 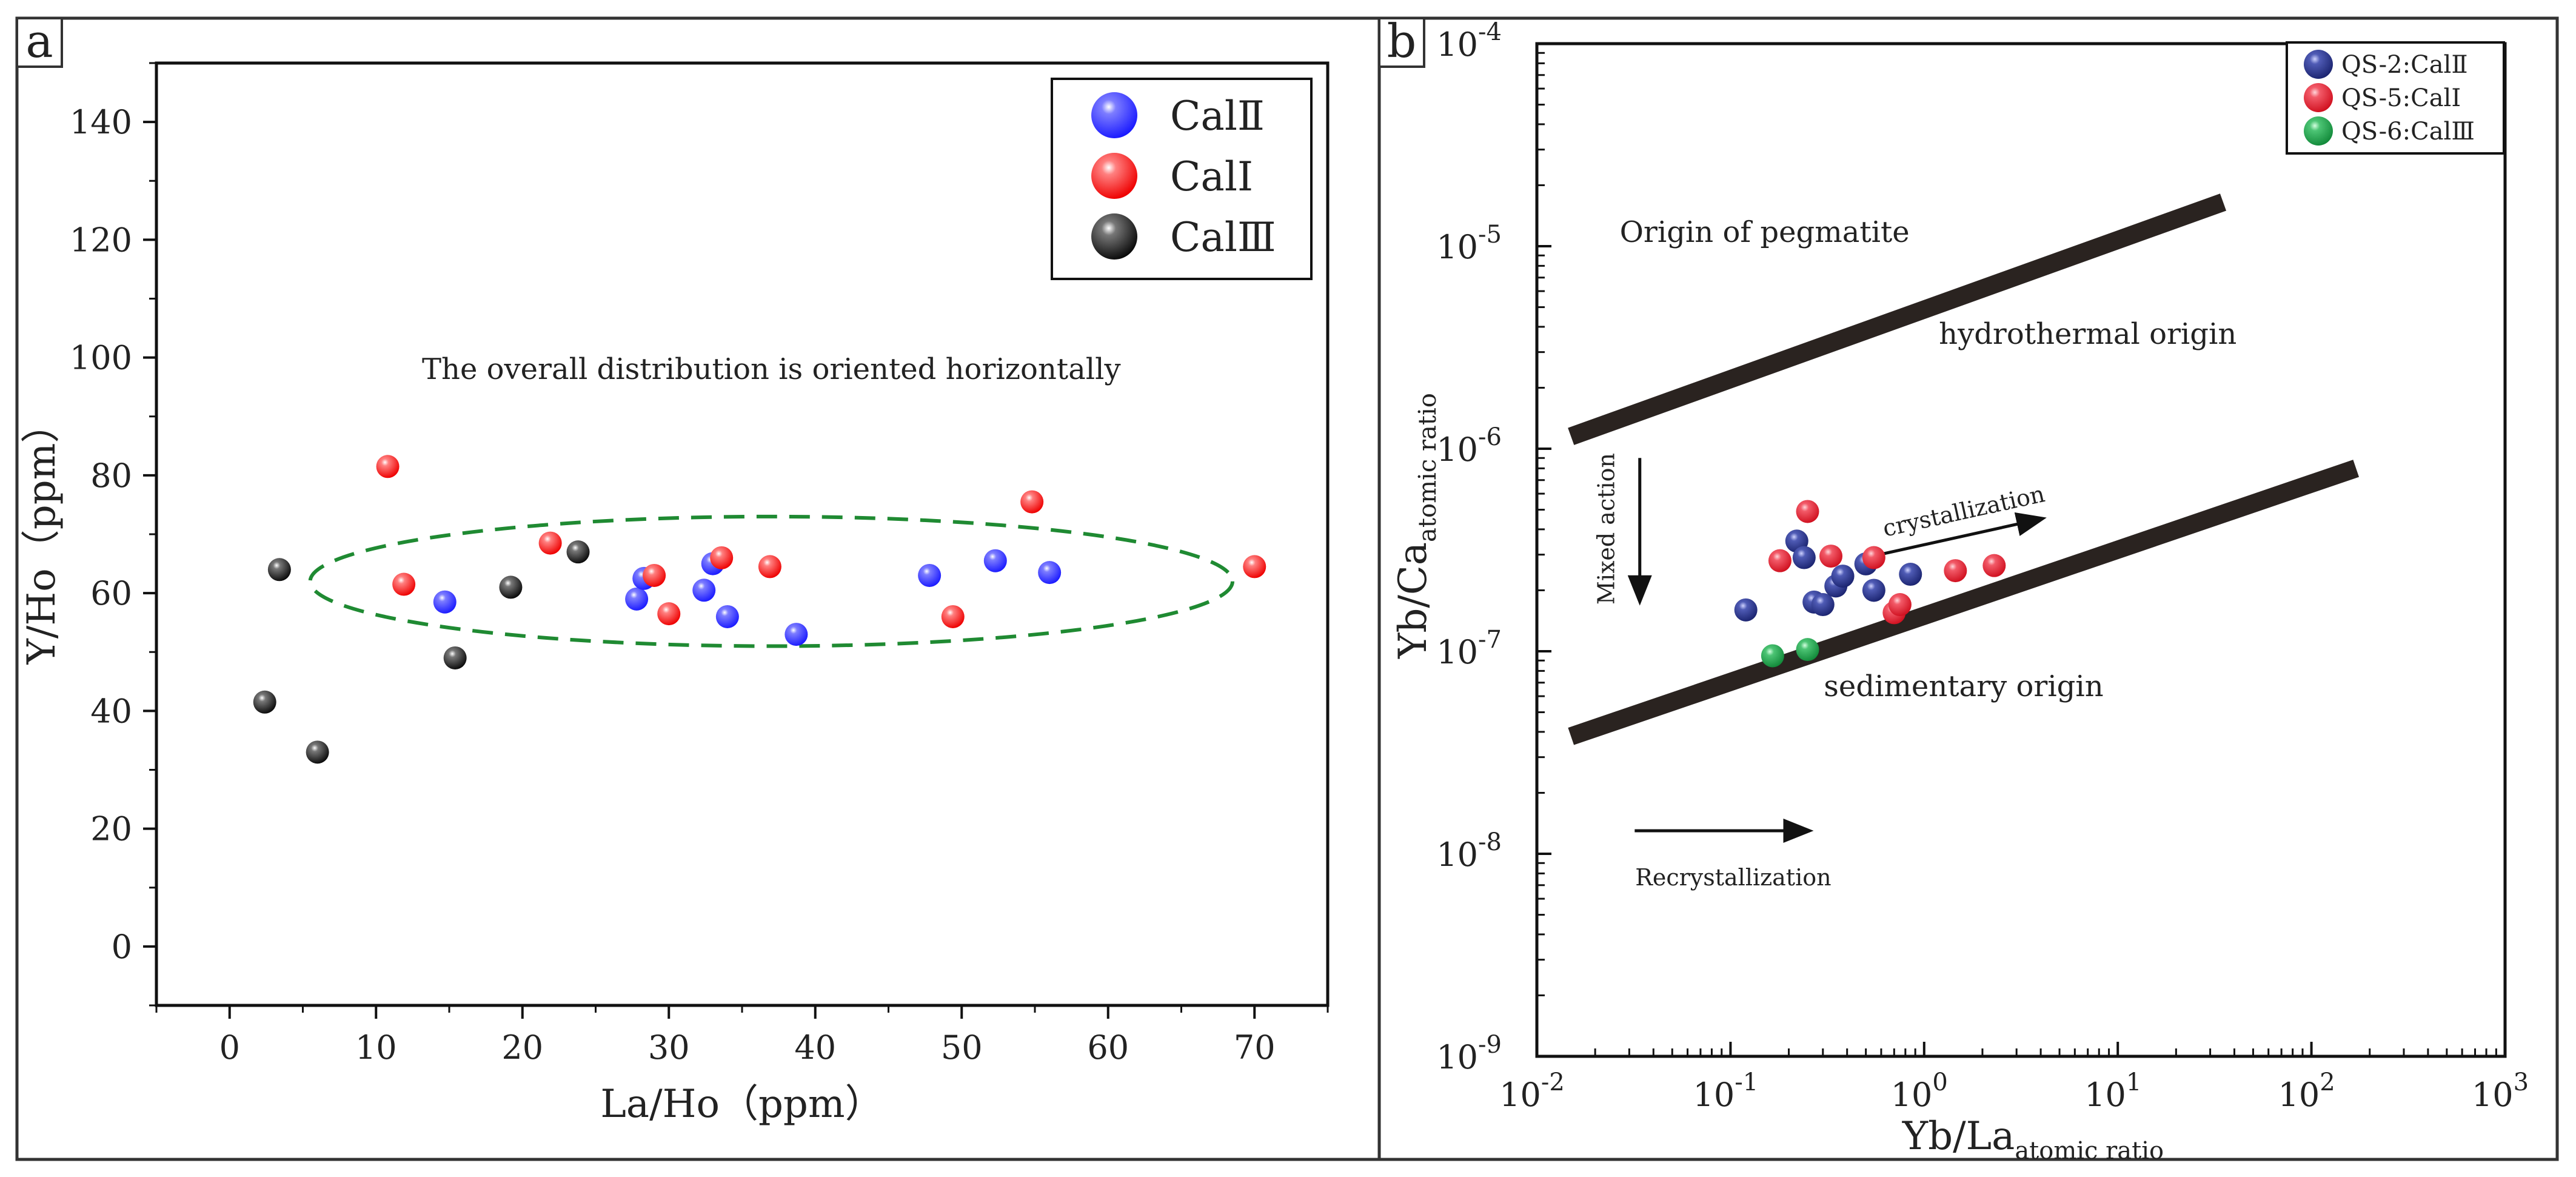 What do you see at coordinates (1532, 1091) in the screenshot?
I see `b-x-tick-label: 10⁻²` at bounding box center [1532, 1091].